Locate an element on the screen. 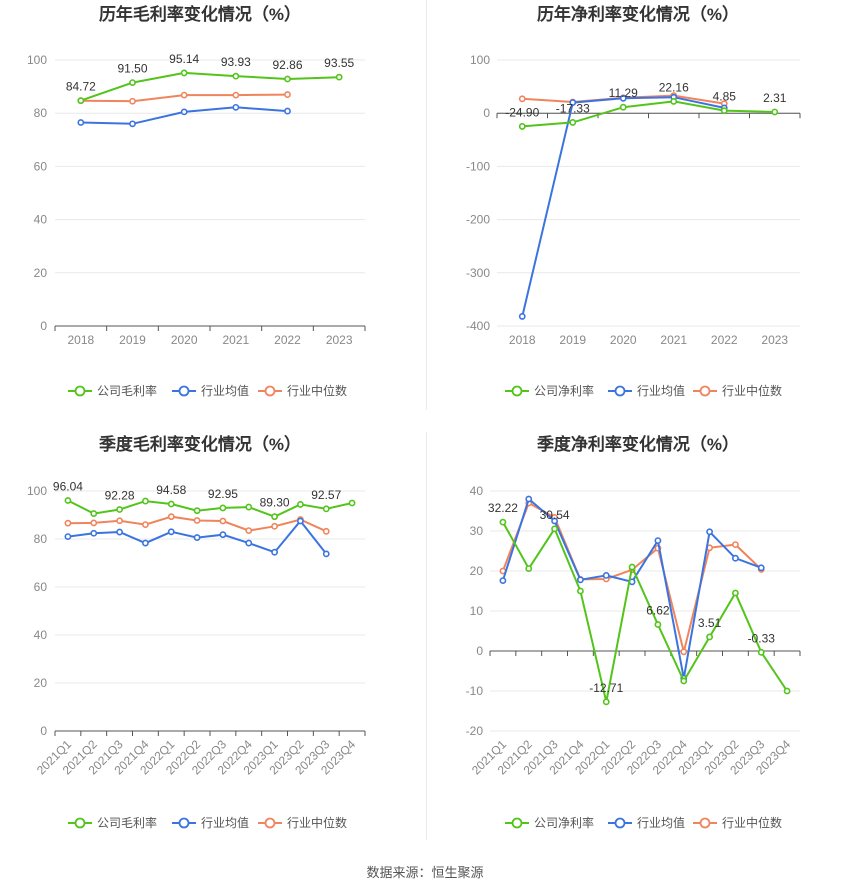 This screenshot has width=850, height=891. legend-label: 行业均值 is located at coordinates (225, 390).